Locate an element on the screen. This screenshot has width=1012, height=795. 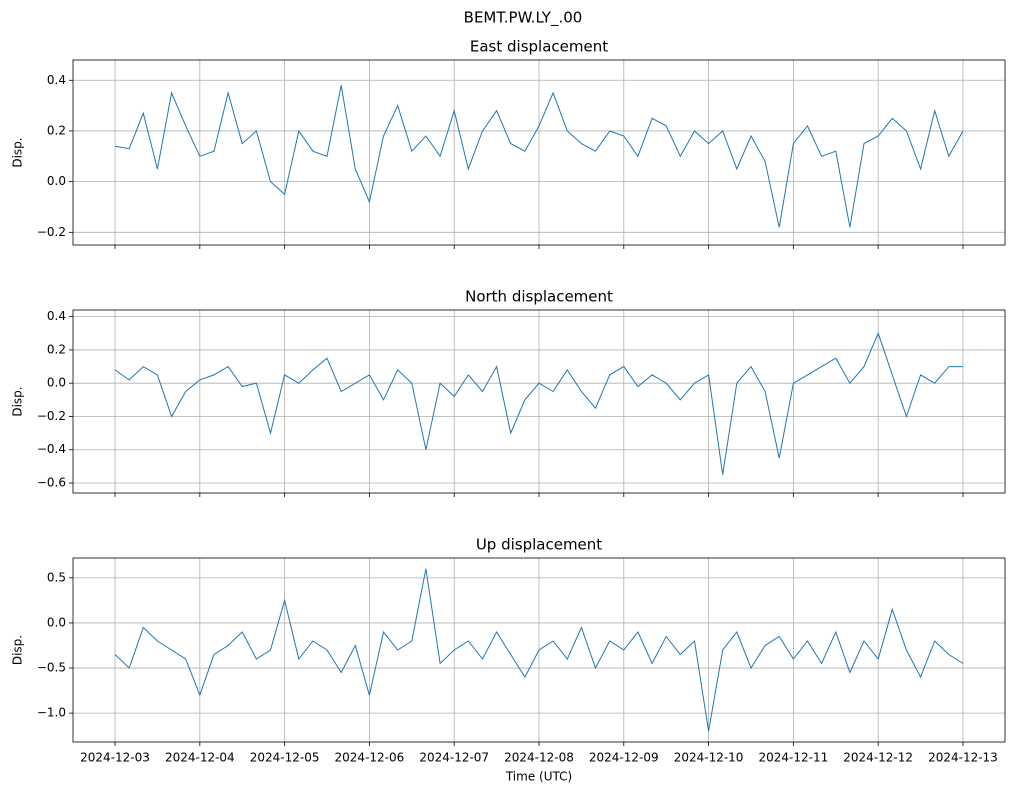
subplot-title: North displacement is located at coordinates (539, 297).